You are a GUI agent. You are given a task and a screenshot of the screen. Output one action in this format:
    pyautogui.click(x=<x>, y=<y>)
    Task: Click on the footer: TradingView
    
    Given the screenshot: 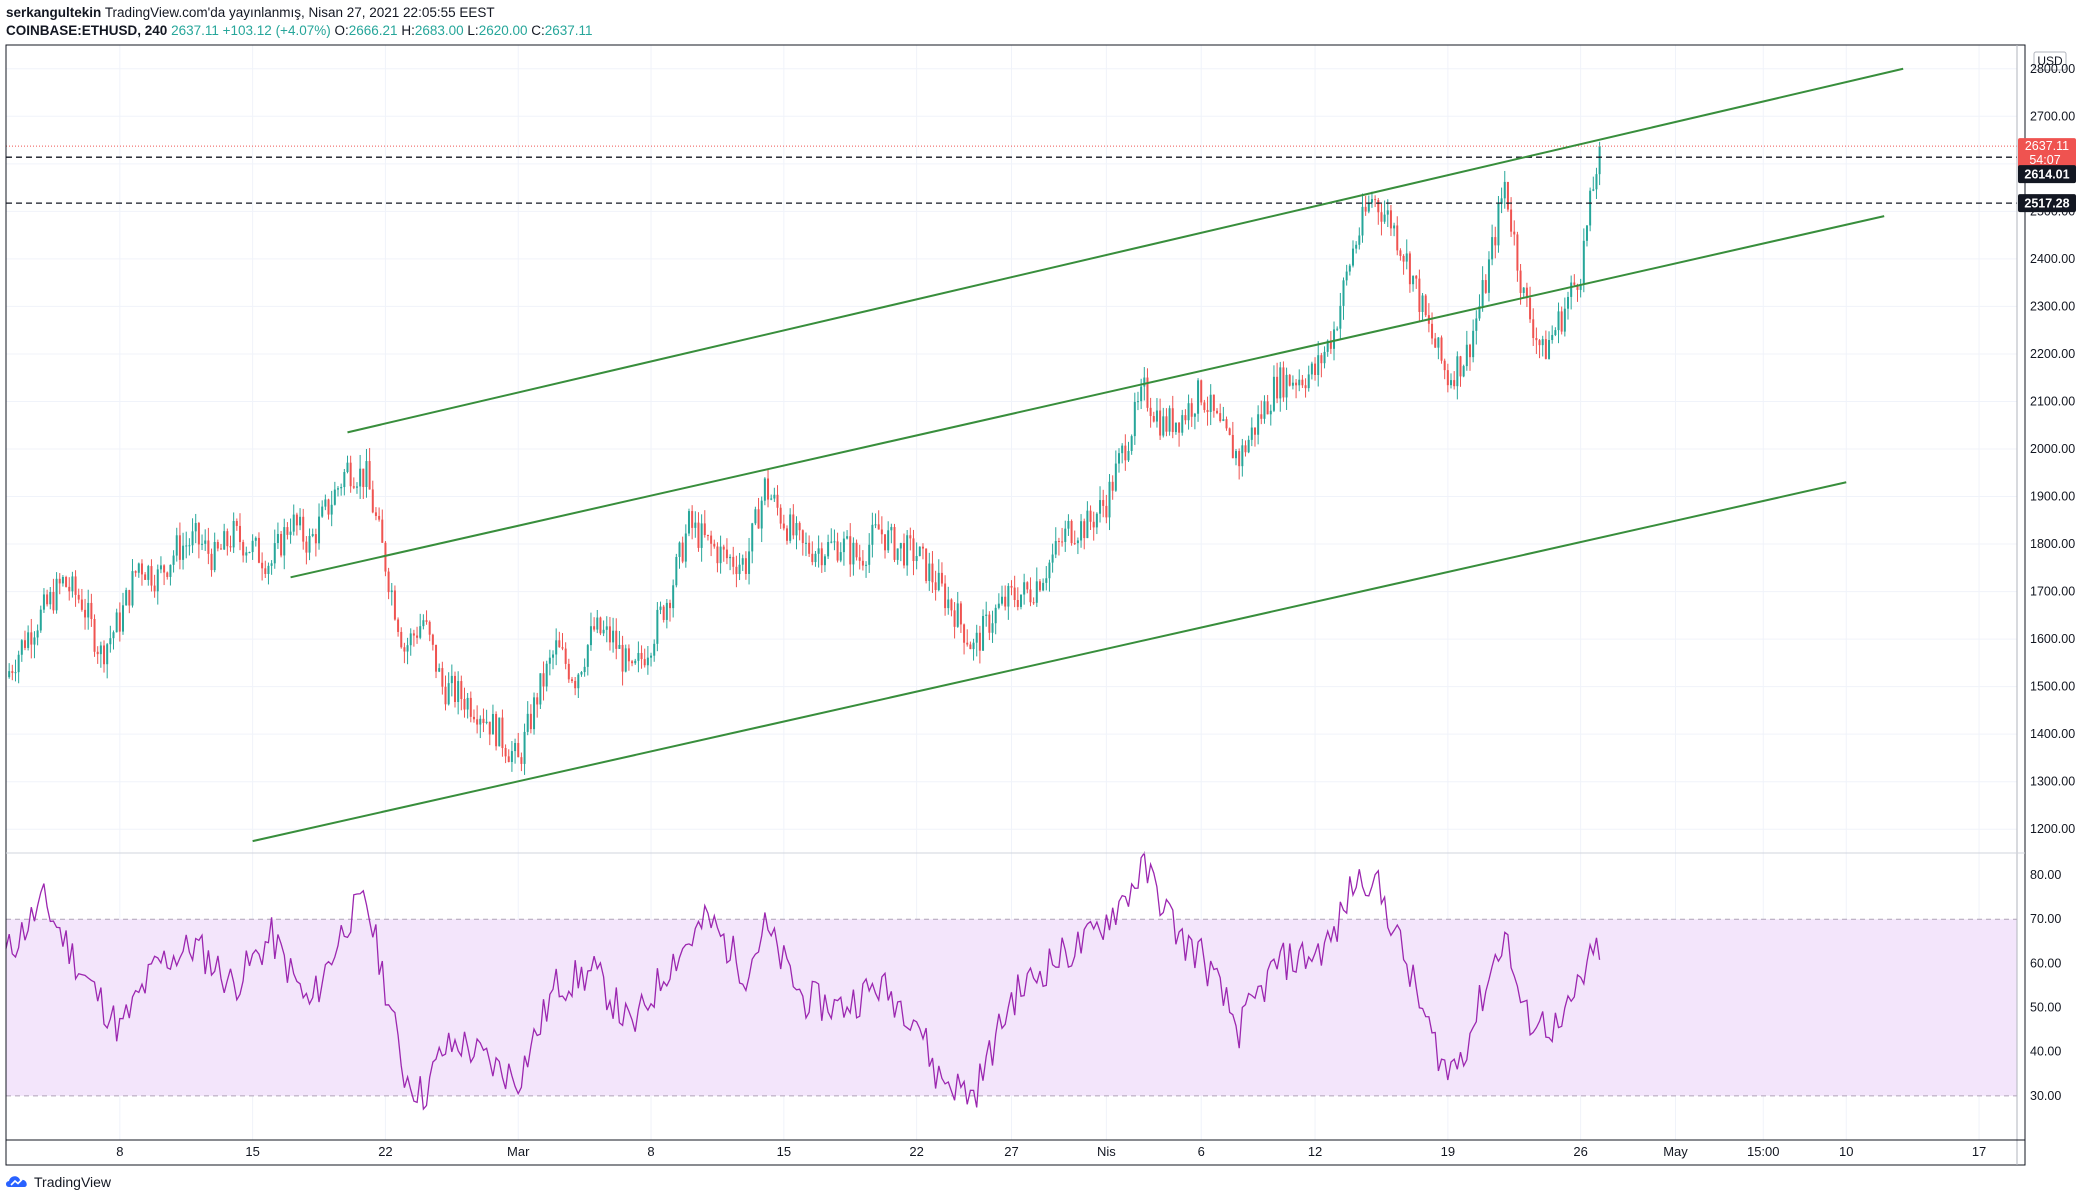 What is the action you would take?
    pyautogui.click(x=58, y=1182)
    